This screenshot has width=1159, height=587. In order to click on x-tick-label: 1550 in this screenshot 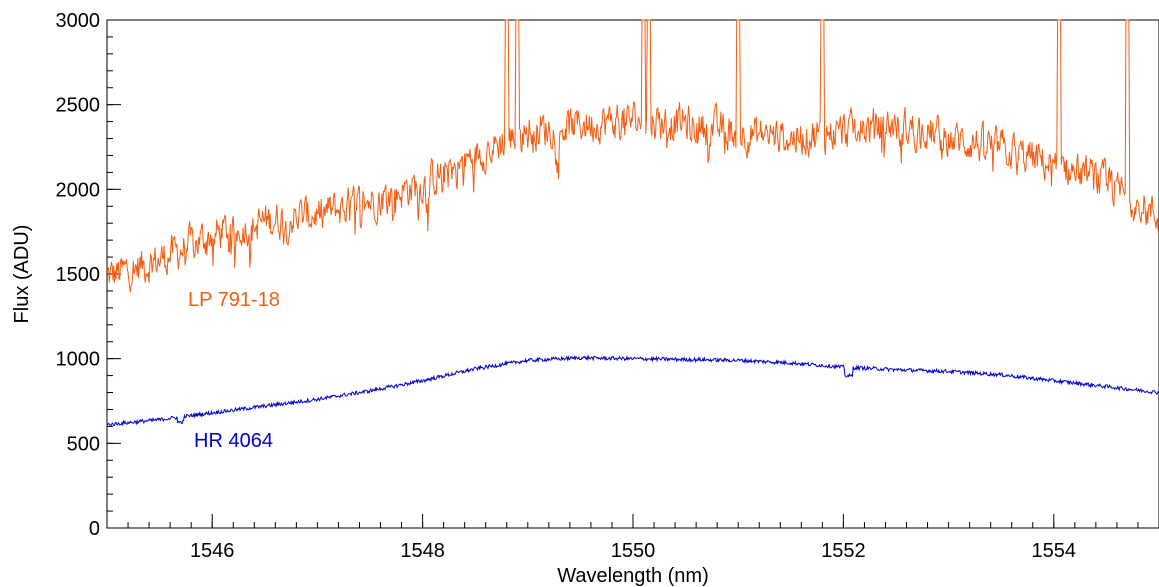, I will do `click(633, 551)`.